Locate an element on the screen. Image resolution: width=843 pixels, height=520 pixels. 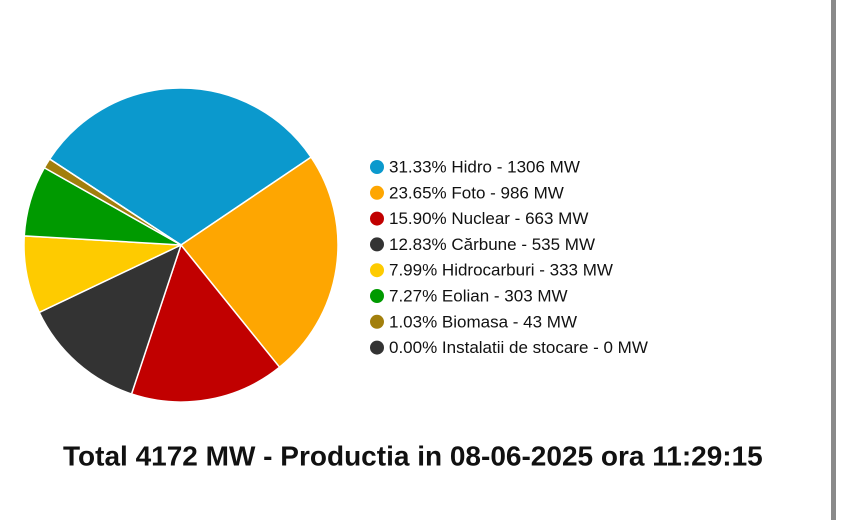
legend-label: 1.03% Biomasa - 43 MW is located at coordinates (483, 321).